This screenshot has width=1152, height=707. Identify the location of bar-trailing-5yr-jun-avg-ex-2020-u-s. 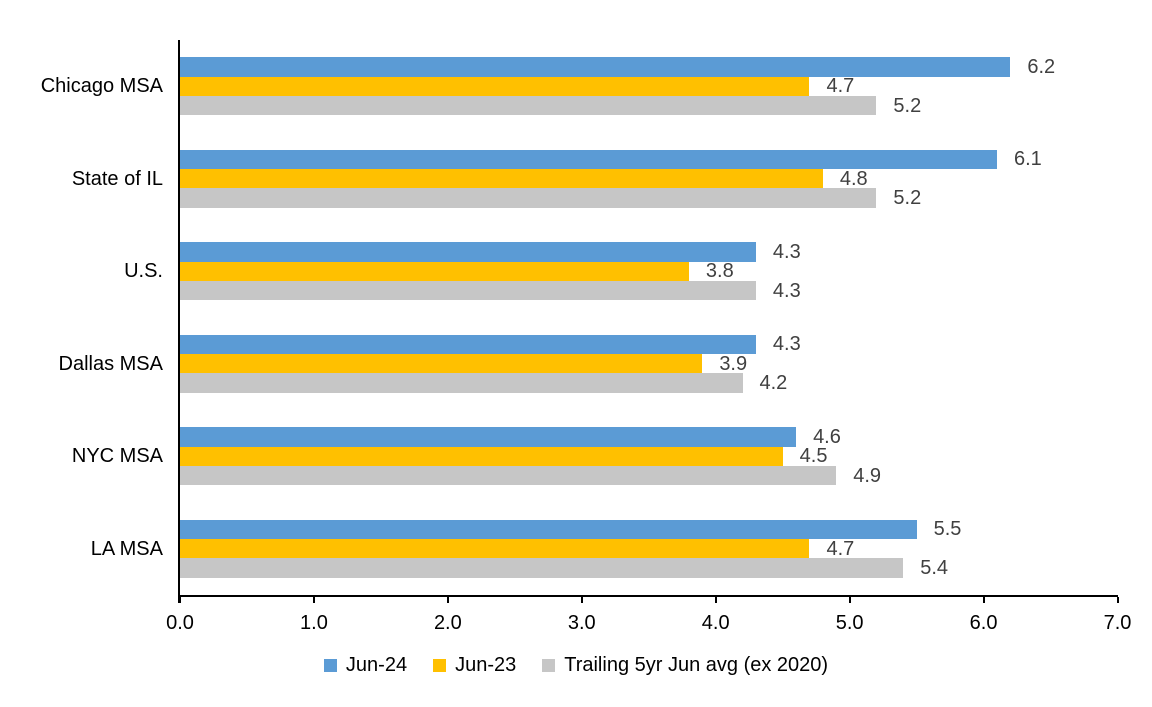
(468, 290).